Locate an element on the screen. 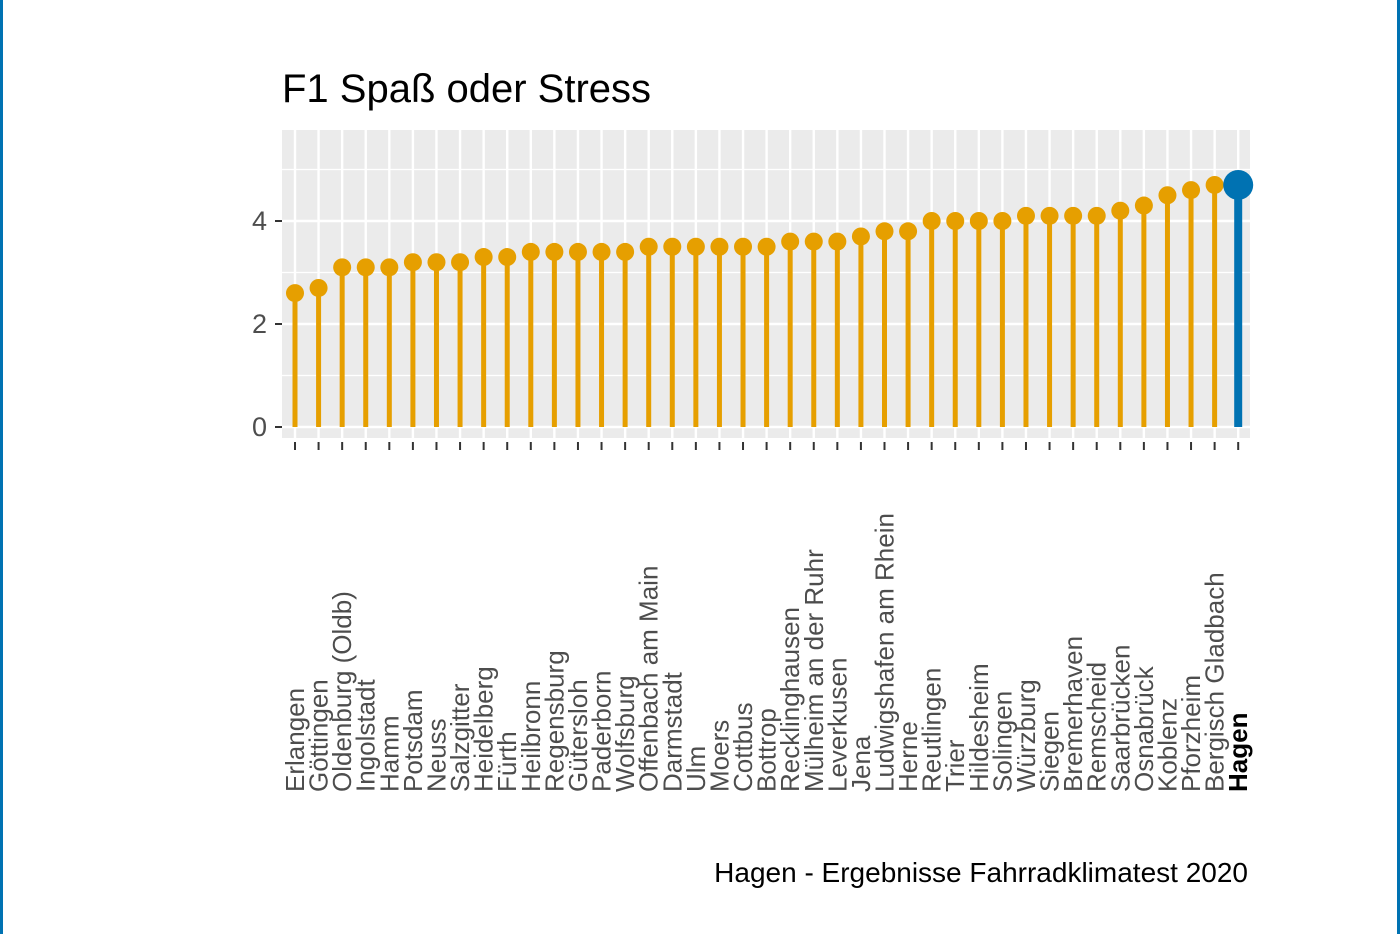 Image resolution: width=1400 pixels, height=934 pixels. x-tick-label: Saarbrücken is located at coordinates (1120, 718).